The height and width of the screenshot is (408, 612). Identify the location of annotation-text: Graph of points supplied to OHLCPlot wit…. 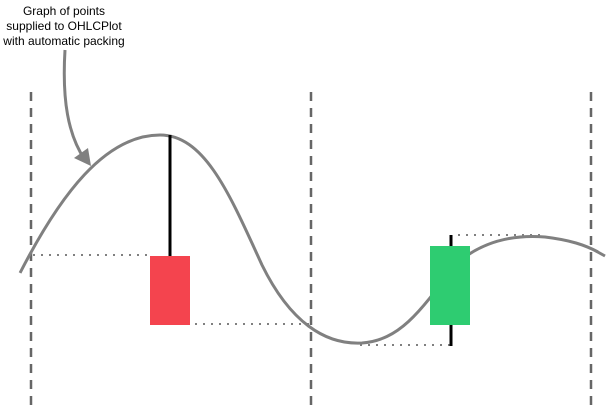
(63, 26).